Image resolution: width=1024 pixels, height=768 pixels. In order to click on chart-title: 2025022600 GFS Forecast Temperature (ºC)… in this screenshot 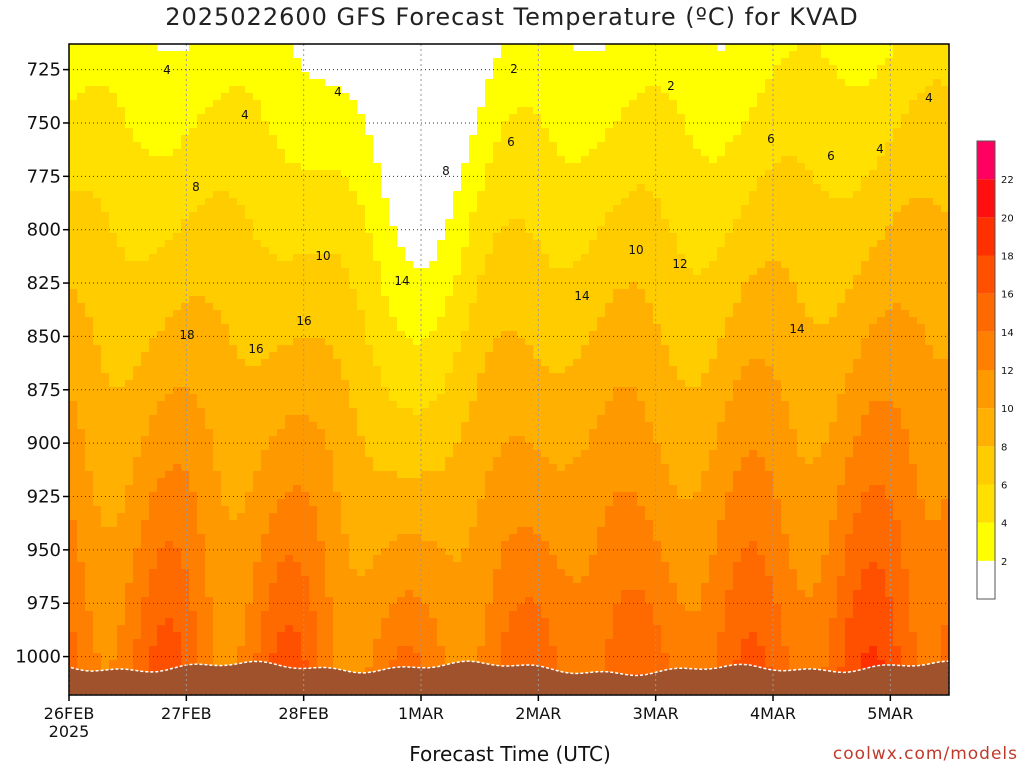, I will do `click(512, 17)`.